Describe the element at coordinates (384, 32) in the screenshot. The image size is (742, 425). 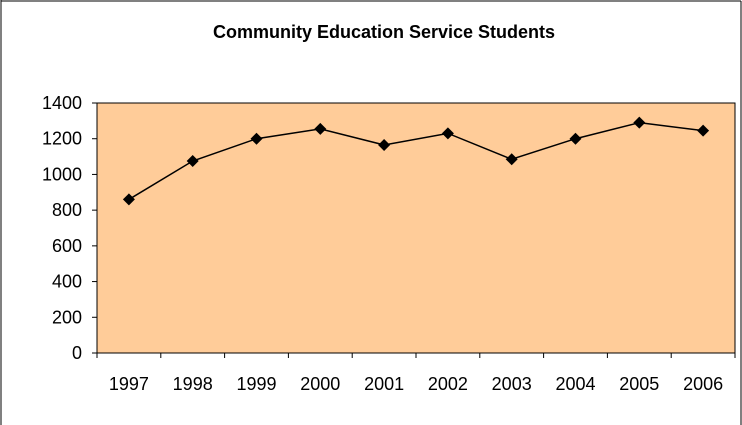
I see `chart-title: Community Education Service Students` at that location.